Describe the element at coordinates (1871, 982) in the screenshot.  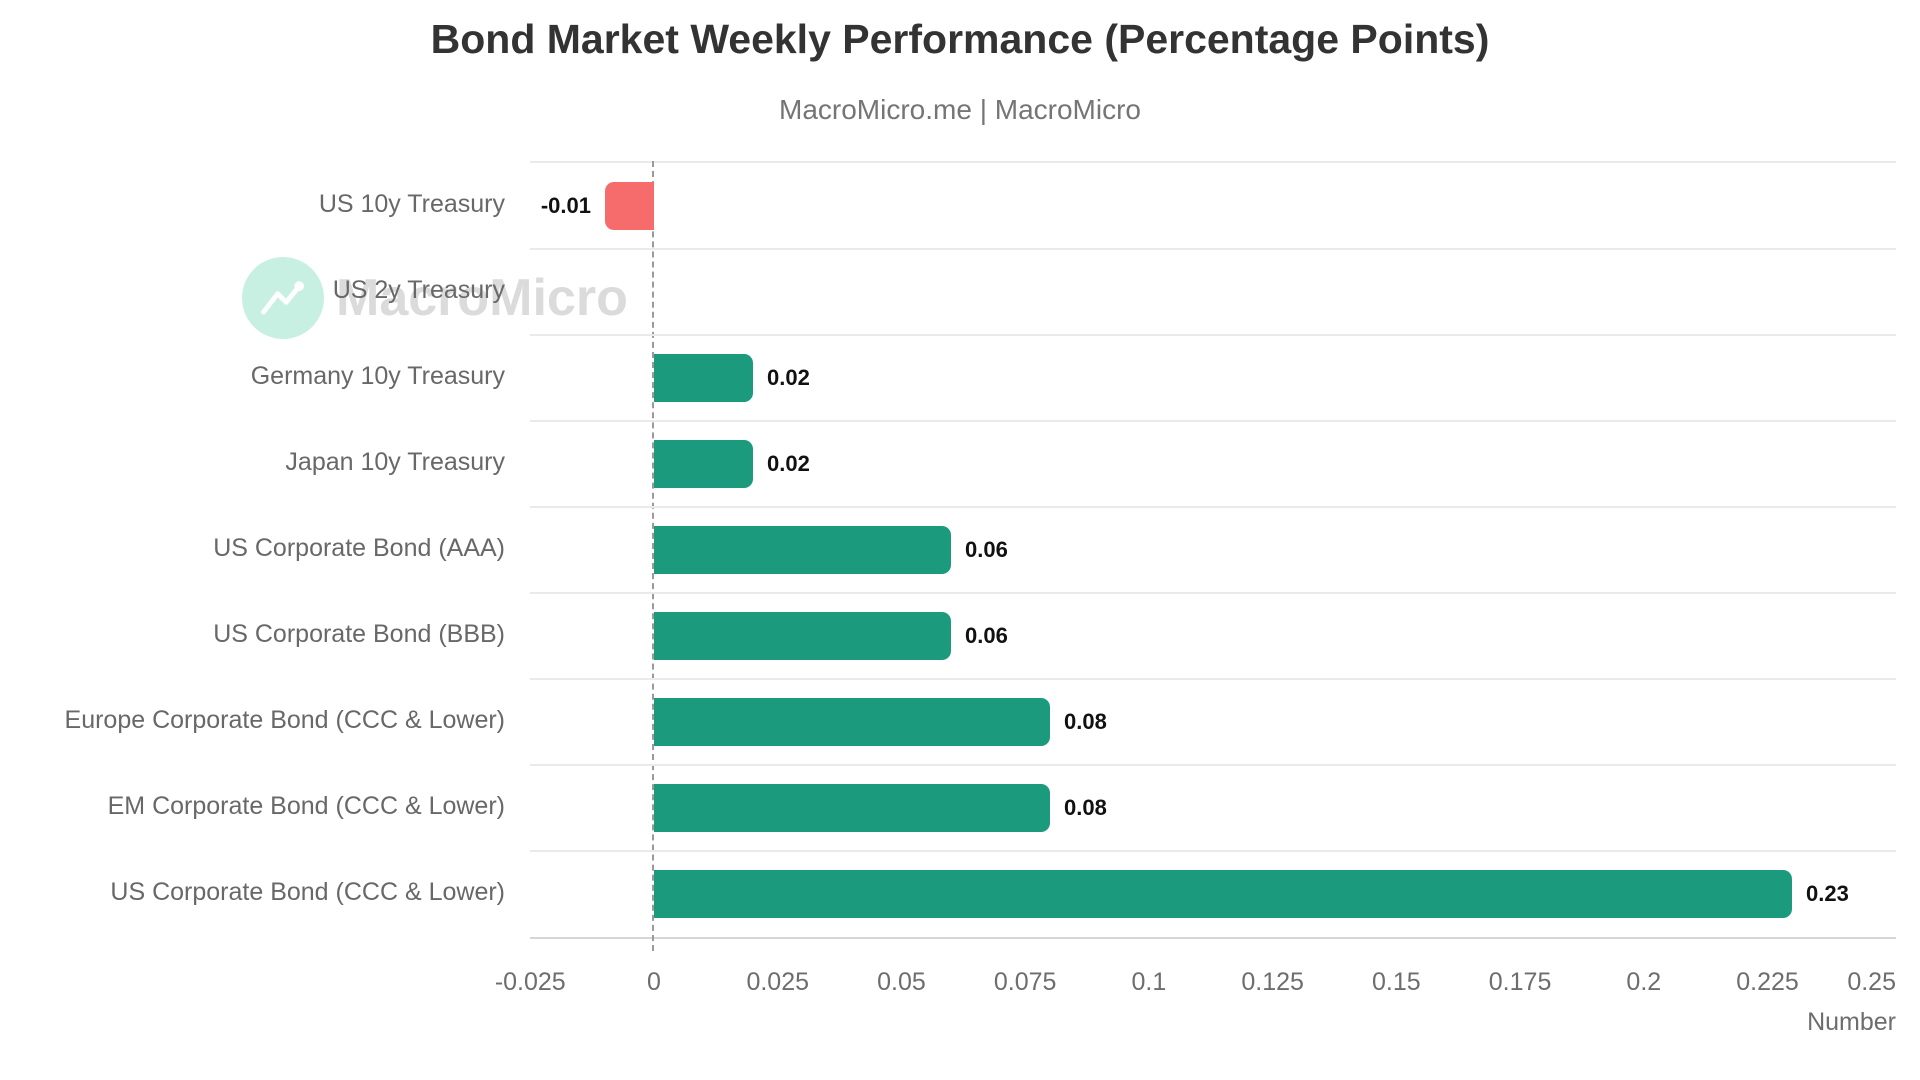
I see `x-tick-label: 0.25` at that location.